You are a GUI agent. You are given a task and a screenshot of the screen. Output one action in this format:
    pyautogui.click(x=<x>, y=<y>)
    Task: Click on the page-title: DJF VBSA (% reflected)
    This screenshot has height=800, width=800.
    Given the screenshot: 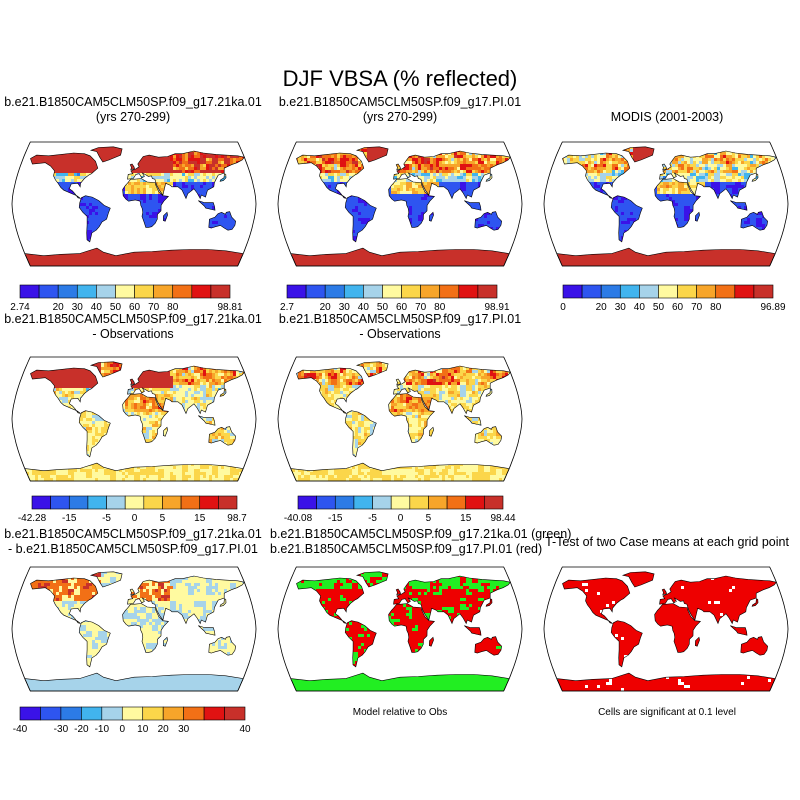 What is the action you would take?
    pyautogui.click(x=400, y=79)
    